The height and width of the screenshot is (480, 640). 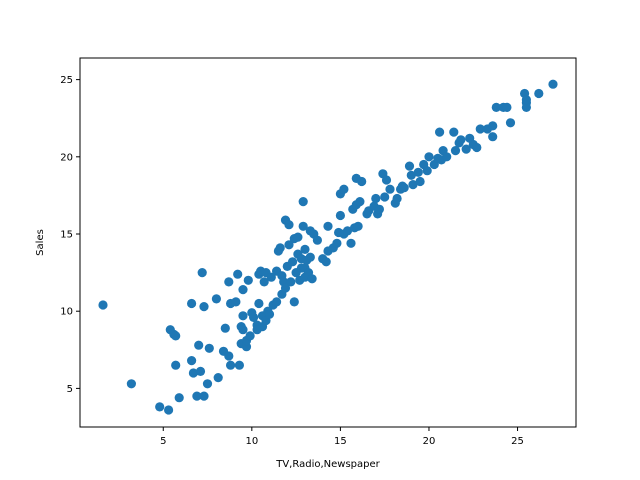 I want to click on x-tick-label: 25, so click(x=517, y=441).